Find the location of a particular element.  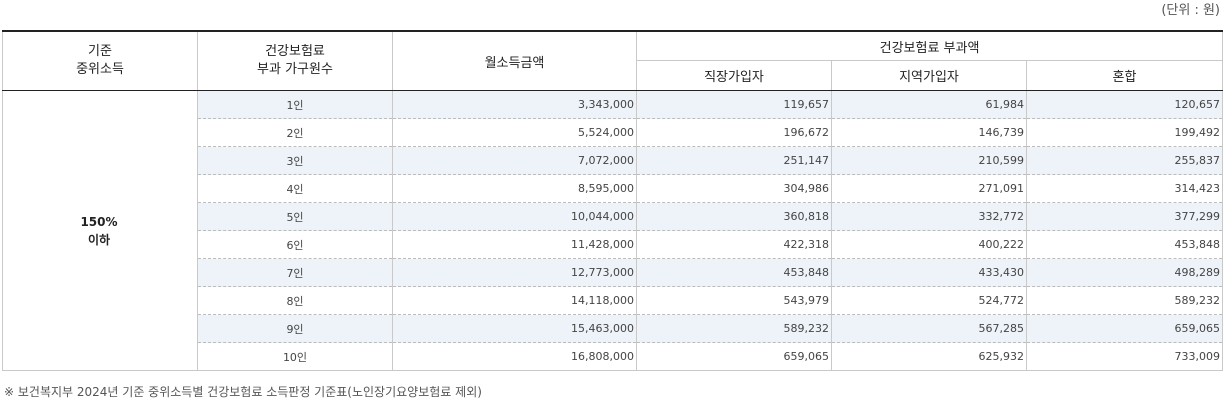

mixed-cell: 498,289 is located at coordinates (1124, 272).